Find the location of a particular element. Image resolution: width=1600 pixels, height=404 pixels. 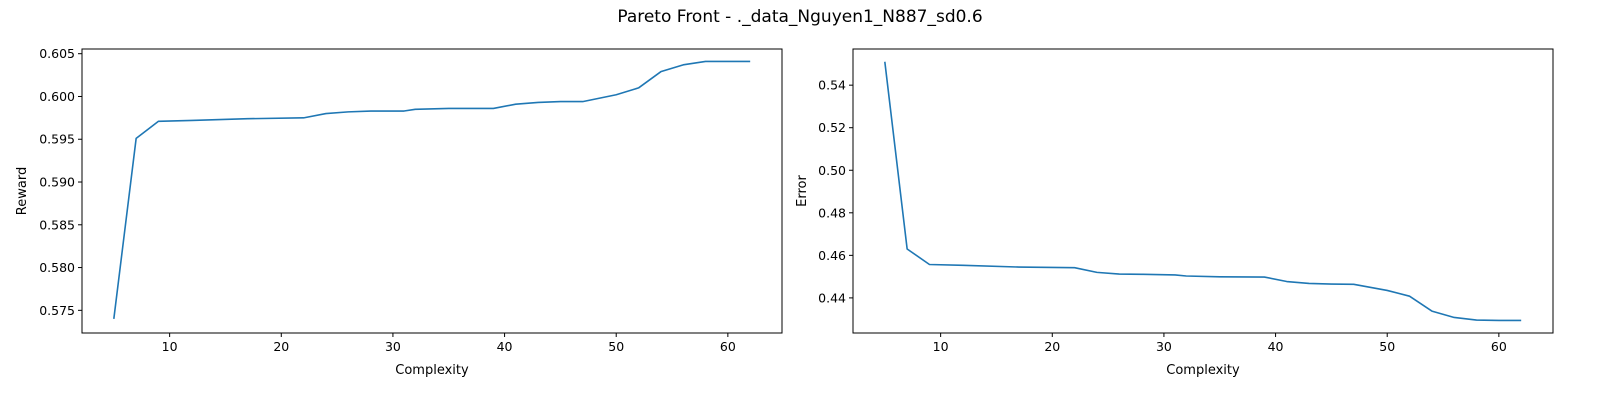

error-x-tick-label: 10 is located at coordinates (941, 346).